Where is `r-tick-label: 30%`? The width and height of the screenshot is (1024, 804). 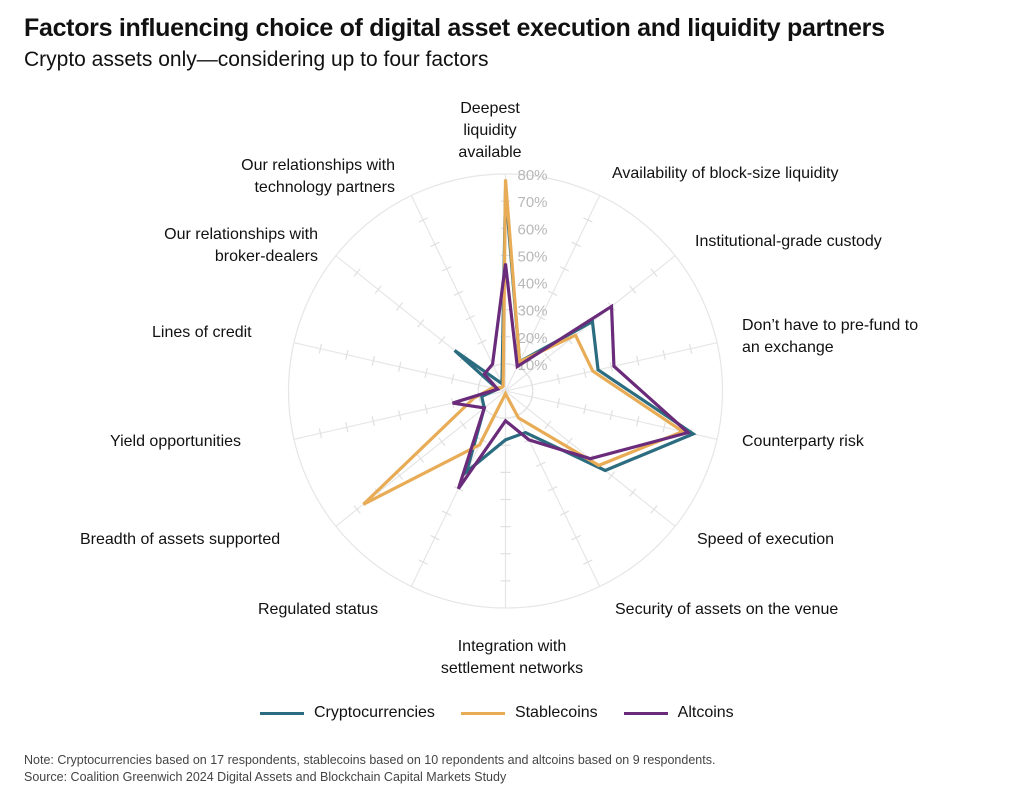
r-tick-label: 30% is located at coordinates (533, 311).